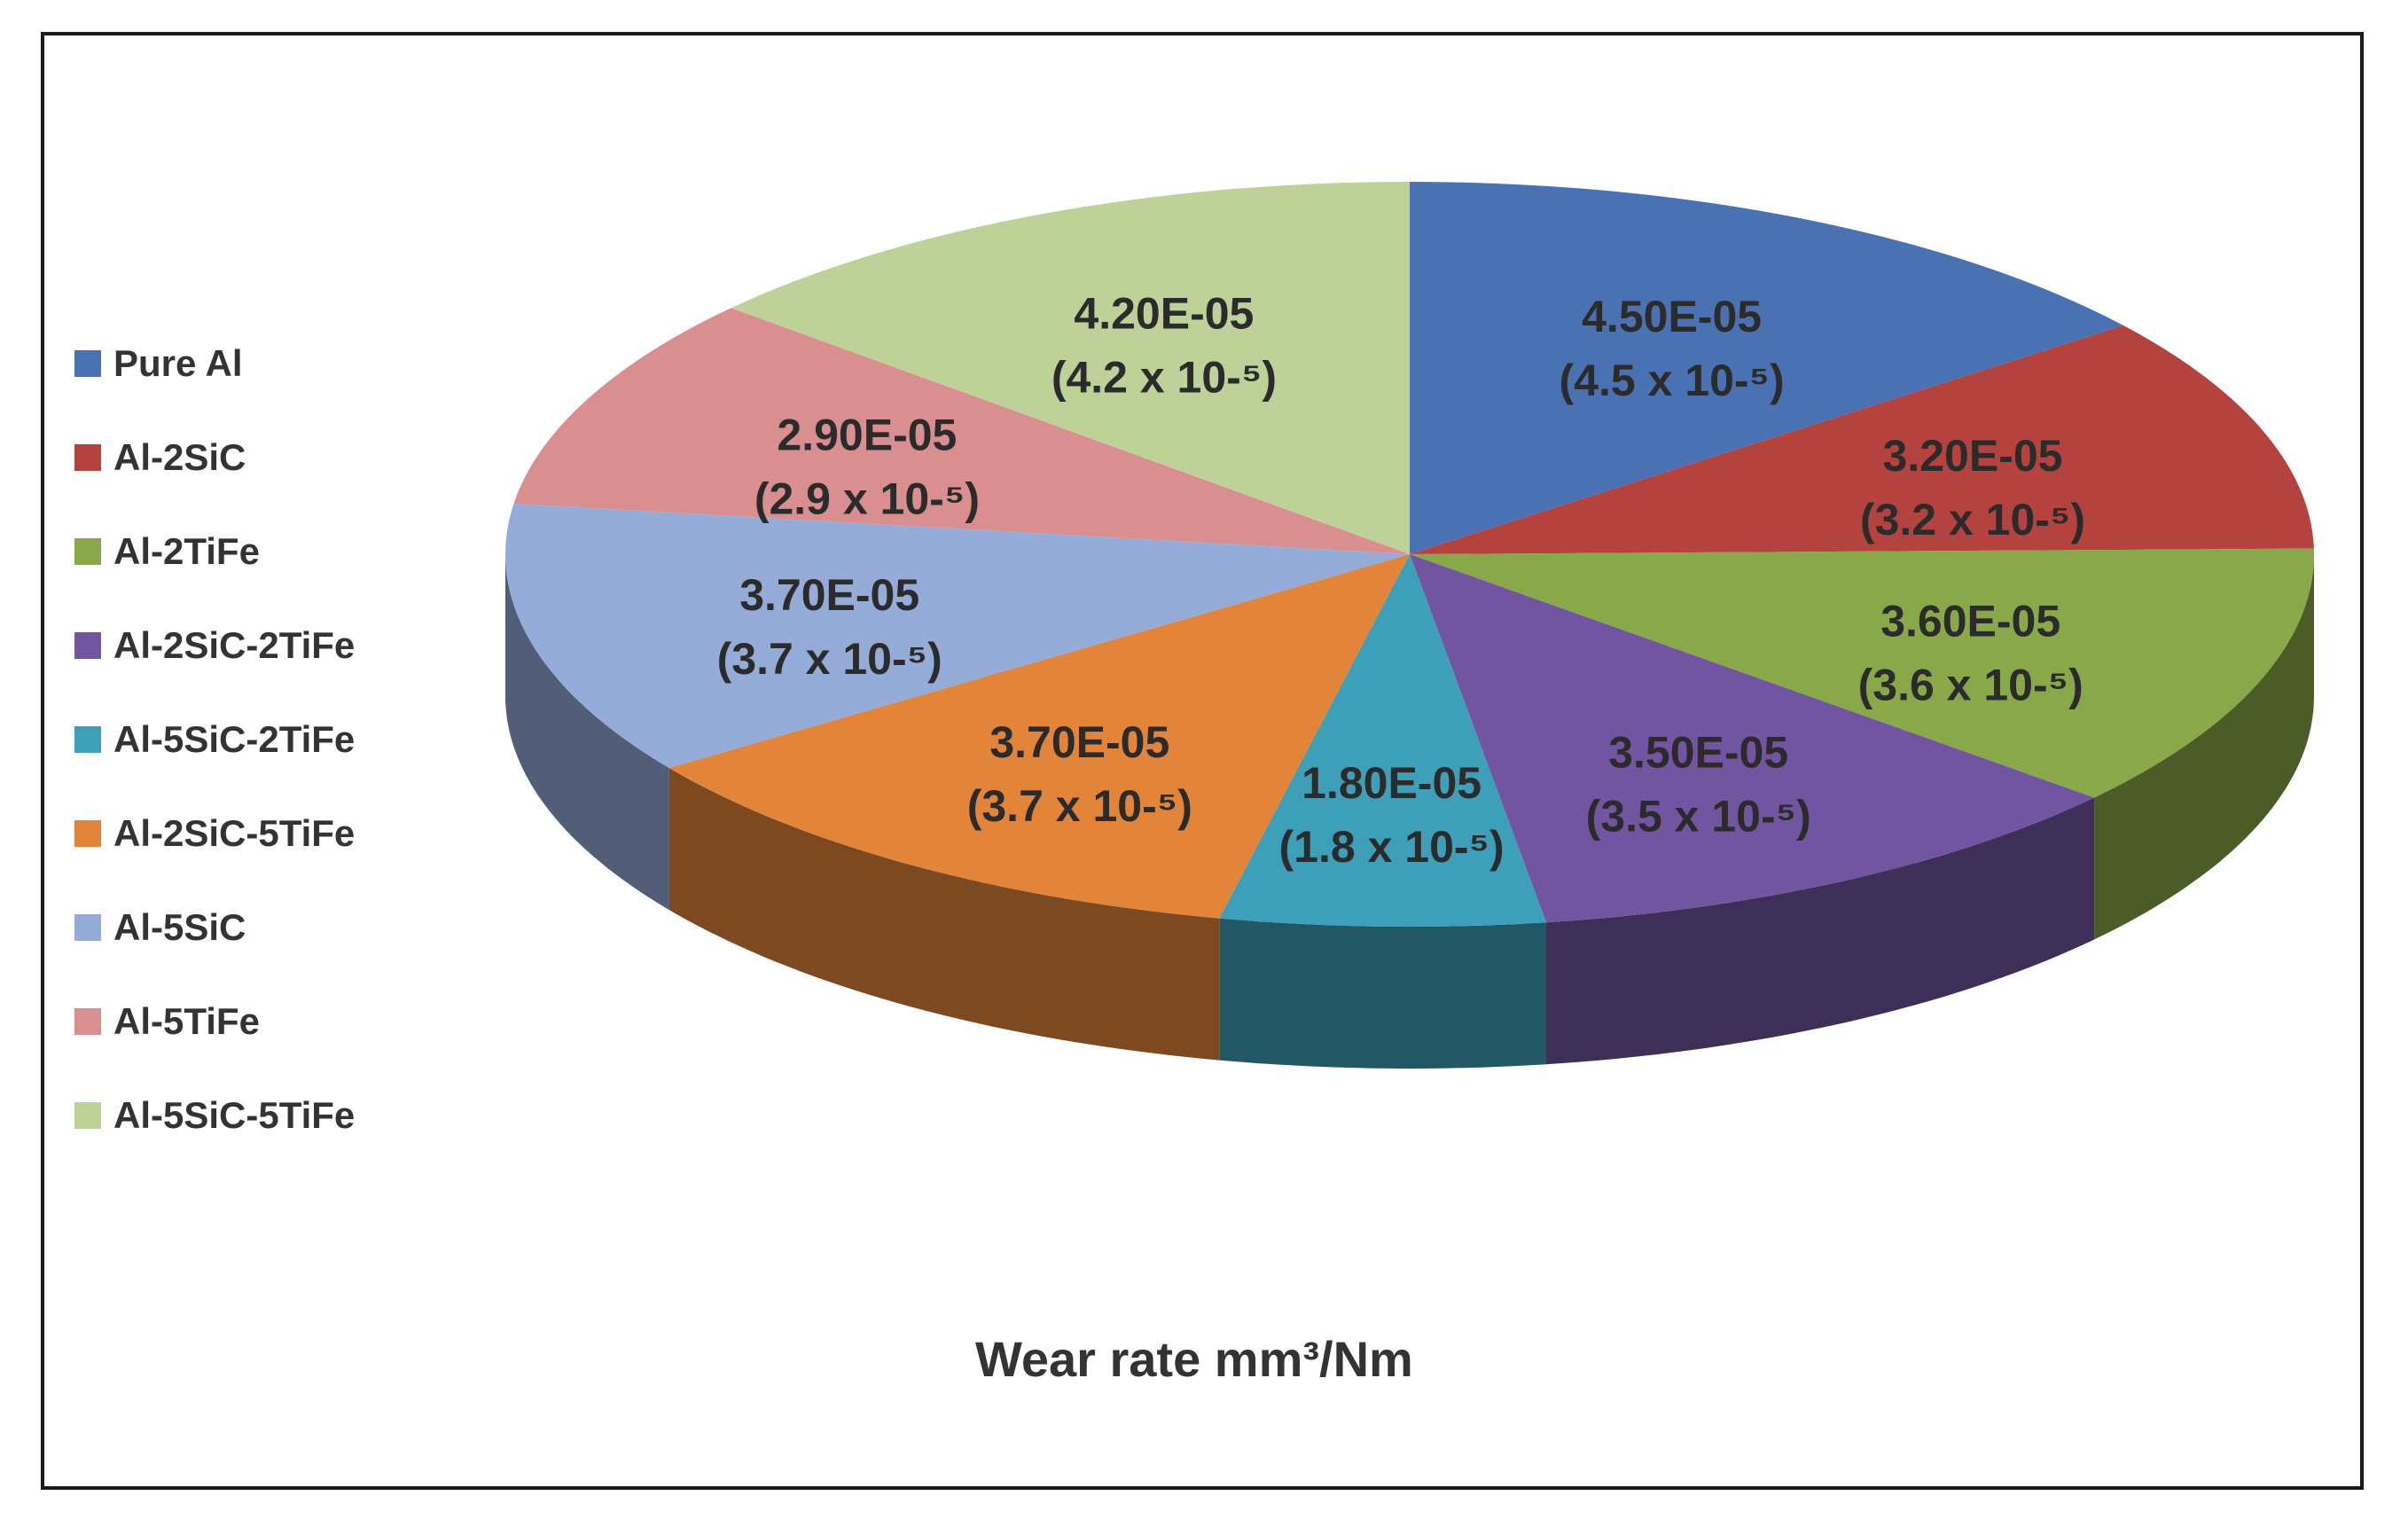 Image resolution: width=2408 pixels, height=1527 pixels. What do you see at coordinates (867, 499) in the screenshot?
I see `slice-sci-label-7: (2.9 x 10-⁵)` at bounding box center [867, 499].